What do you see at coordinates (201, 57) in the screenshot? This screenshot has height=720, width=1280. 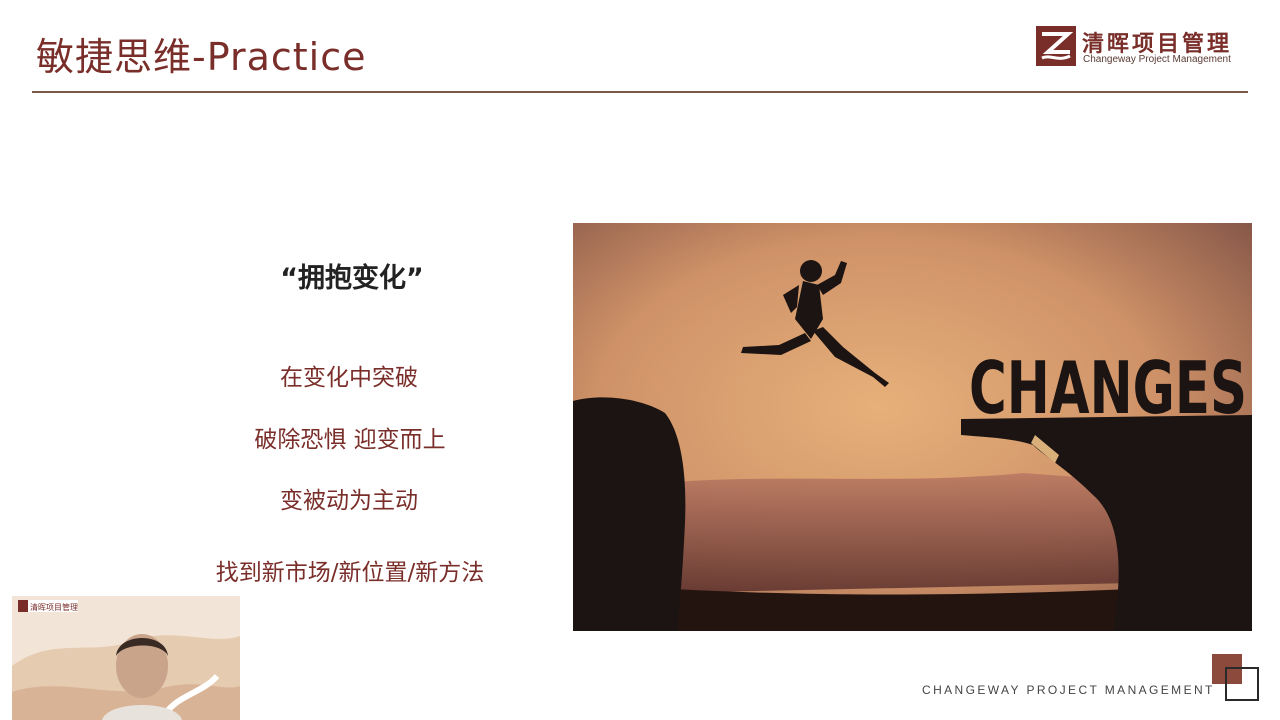 I see `slide-title: 敏捷思维-Practice` at bounding box center [201, 57].